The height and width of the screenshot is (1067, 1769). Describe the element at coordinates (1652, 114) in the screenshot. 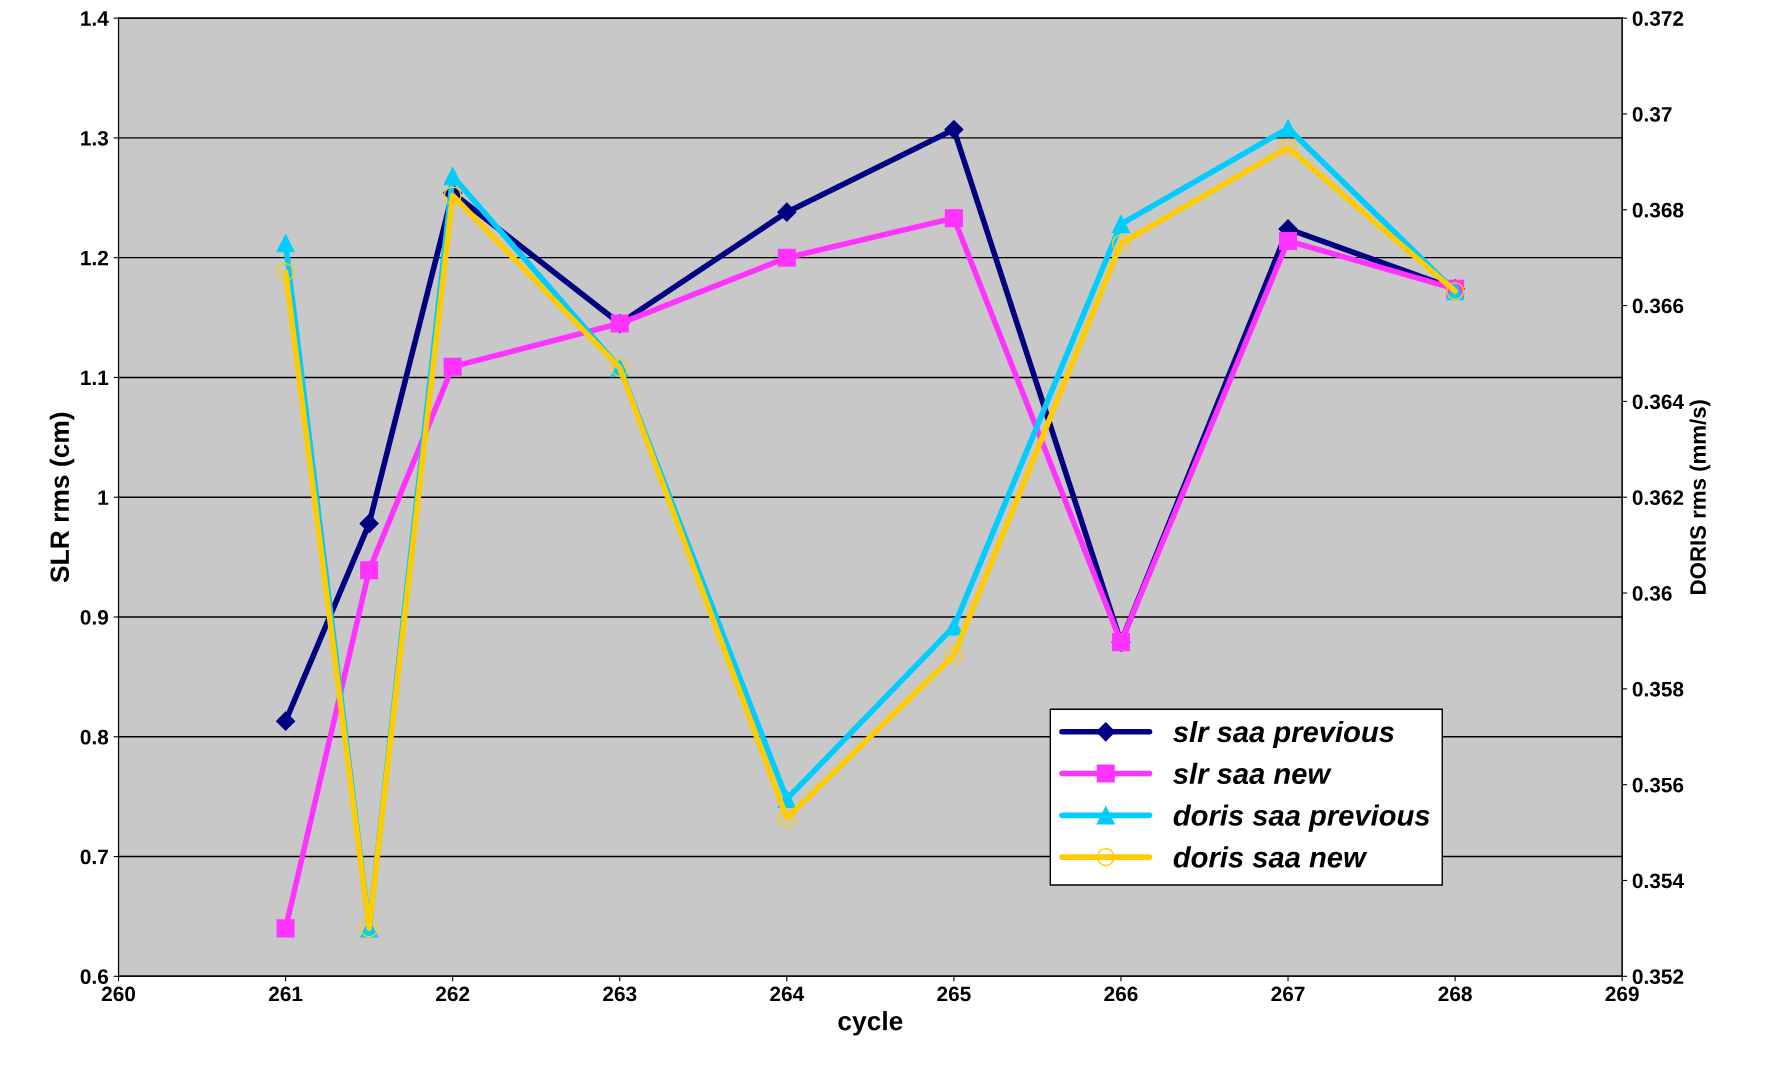

I see `y2-tick-label: 0.37` at that location.